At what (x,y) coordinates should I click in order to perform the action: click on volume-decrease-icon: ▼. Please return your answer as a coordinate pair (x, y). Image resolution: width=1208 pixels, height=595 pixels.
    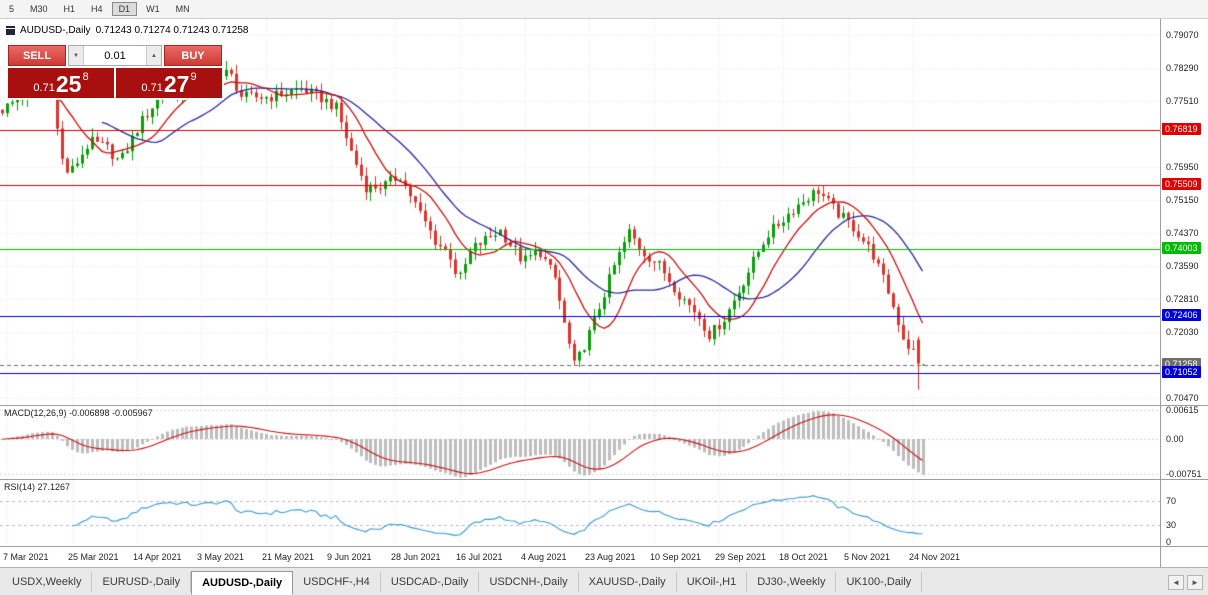
    Looking at the image, I should click on (76, 55).